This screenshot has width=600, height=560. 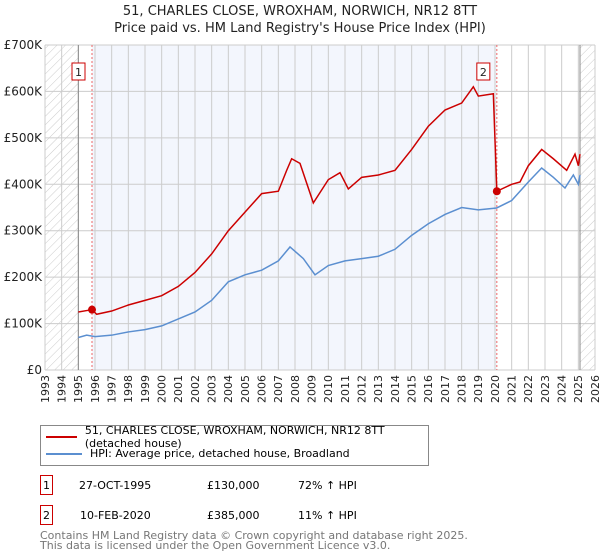 I want to click on transaction-badge: 2, so click(x=46, y=515).